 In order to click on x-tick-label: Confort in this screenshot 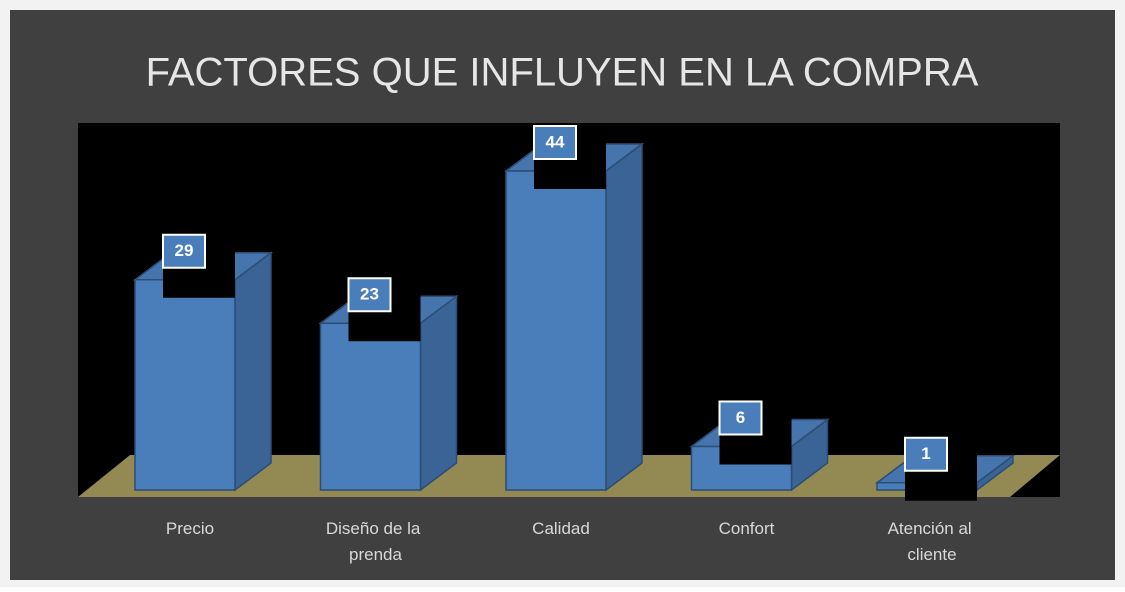, I will do `click(747, 528)`.